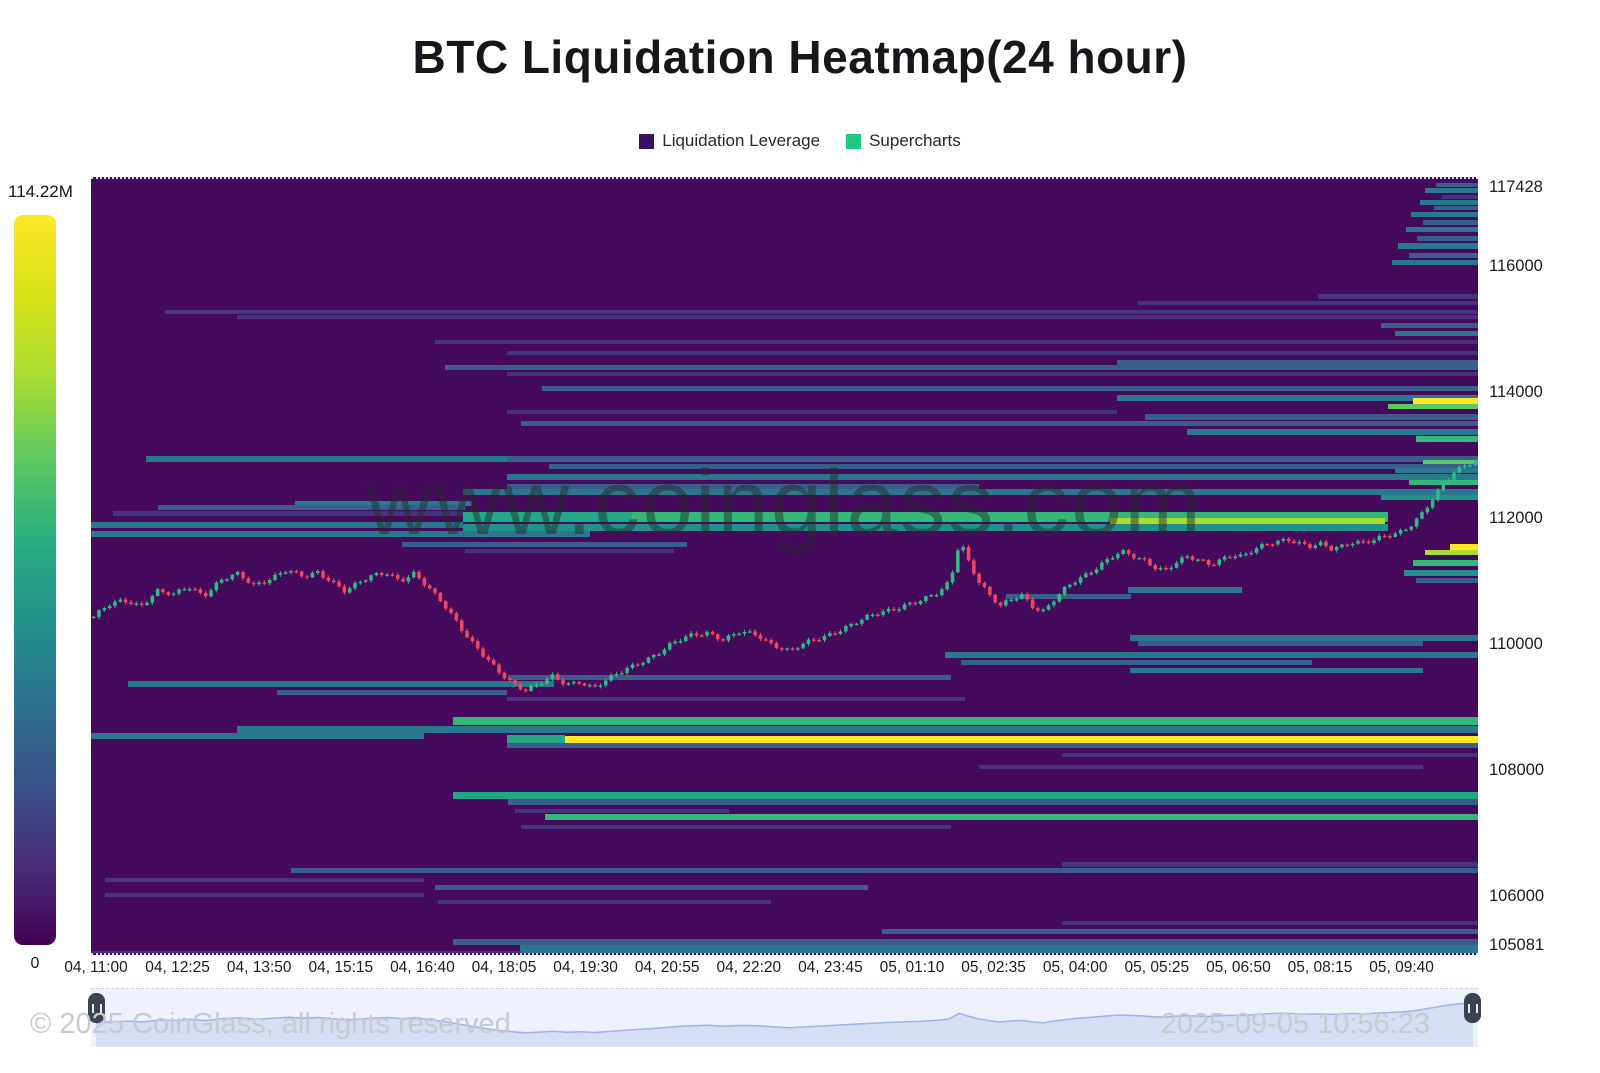 Image resolution: width=1600 pixels, height=1073 pixels. I want to click on time-tick-label: 05, 09:40, so click(1401, 967).